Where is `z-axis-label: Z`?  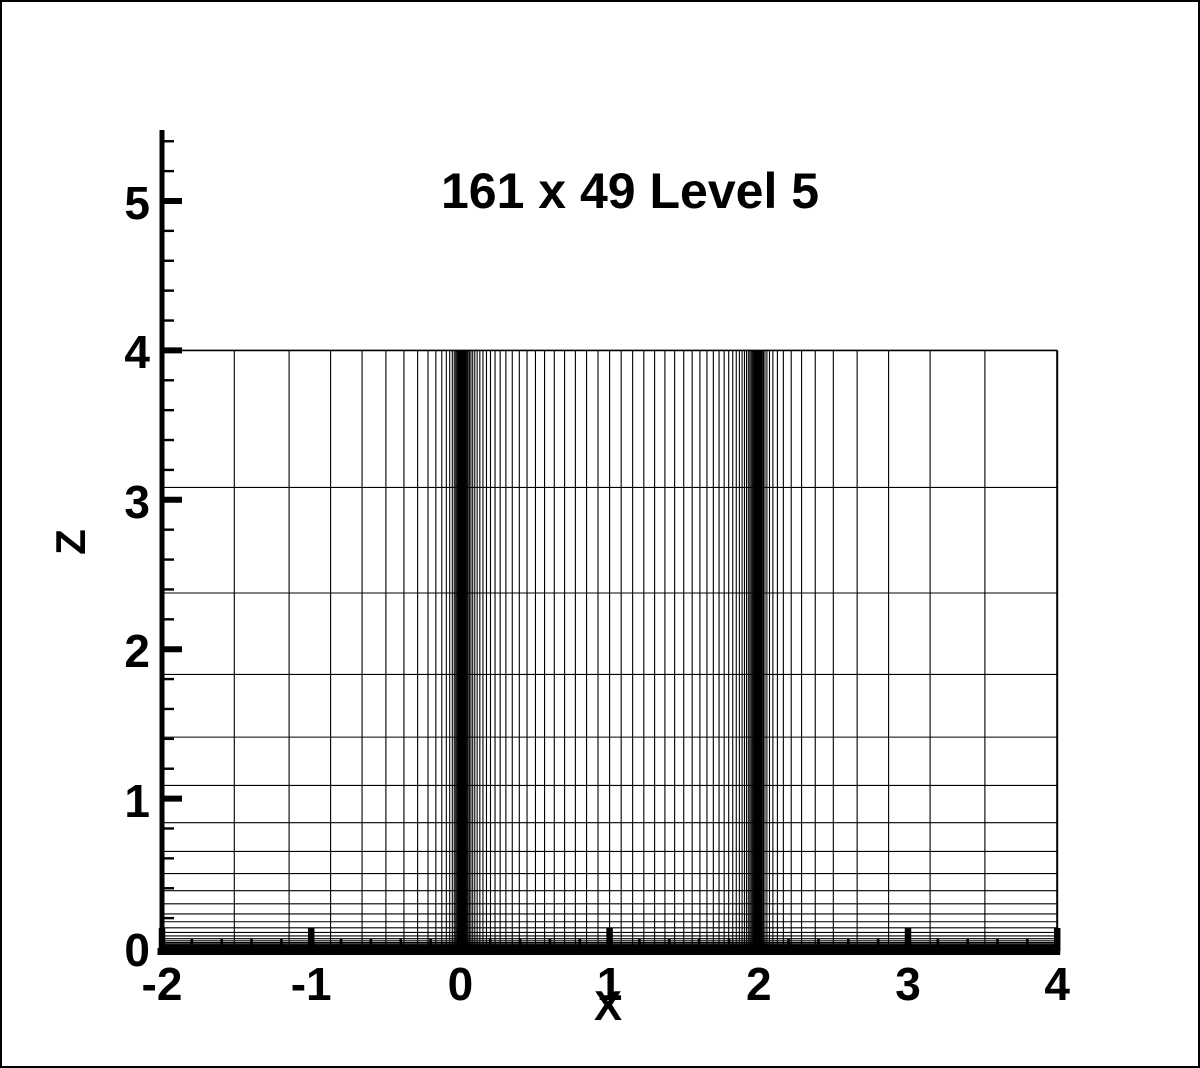 z-axis-label: Z is located at coordinates (70, 542).